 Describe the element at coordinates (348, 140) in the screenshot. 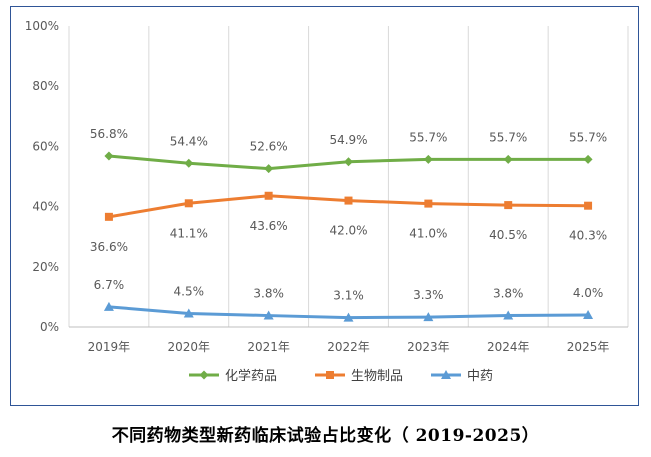

I see `data-label: 54.9%` at that location.